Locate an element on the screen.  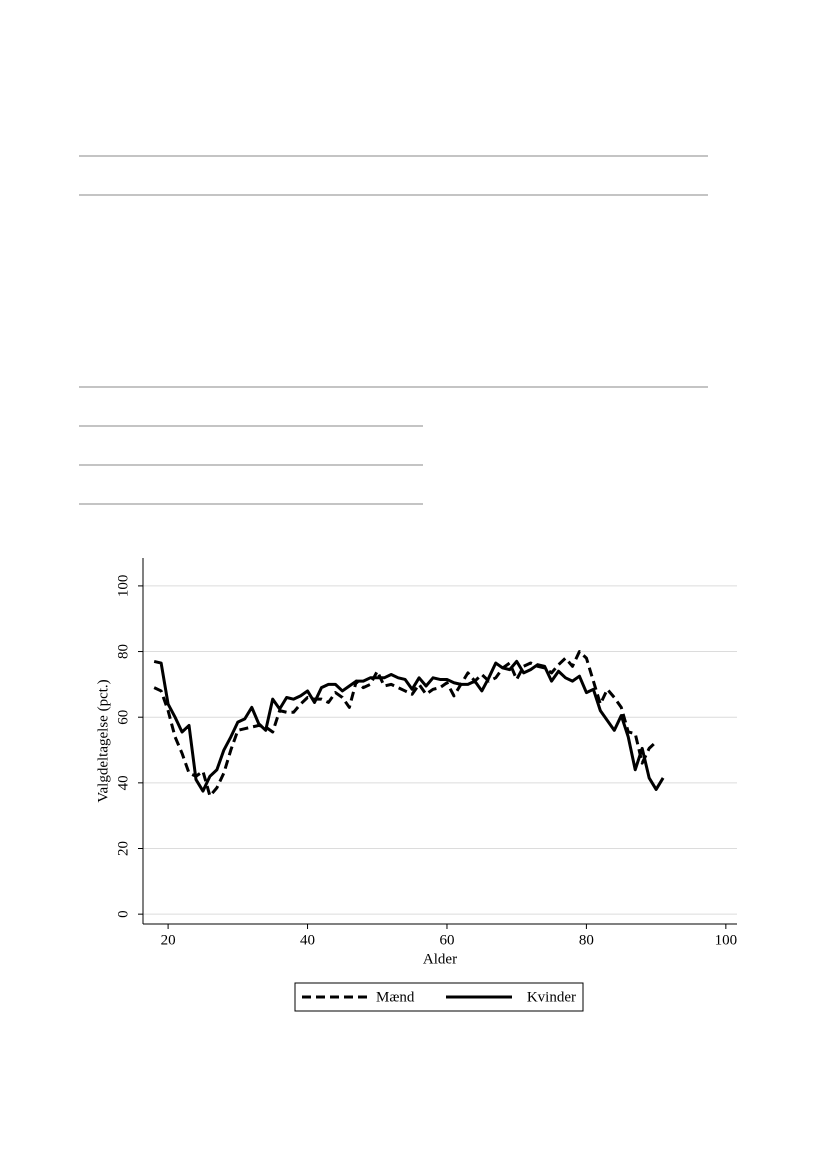
y-tick-label: 60 is located at coordinates (123, 717).